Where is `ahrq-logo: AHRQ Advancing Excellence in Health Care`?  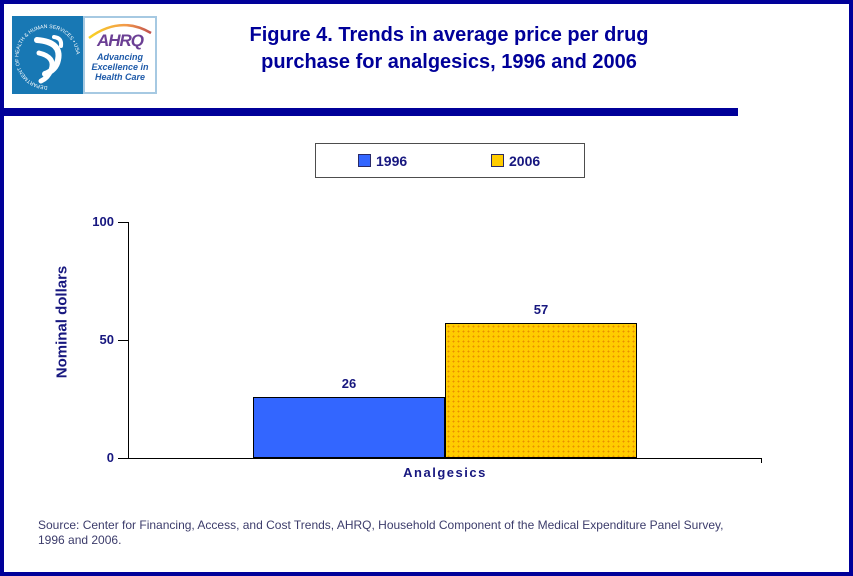 ahrq-logo: AHRQ Advancing Excellence in Health Care is located at coordinates (120, 55).